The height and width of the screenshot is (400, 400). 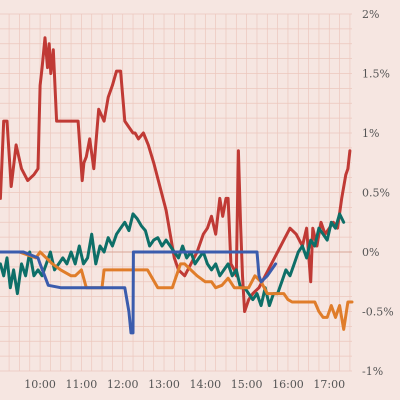 I want to click on x-tick-label: 14:00, so click(x=205, y=384).